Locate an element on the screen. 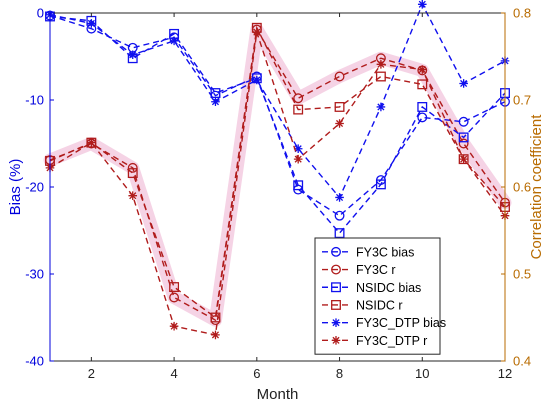 The height and width of the screenshot is (407, 550). left-tick-label: -40 is located at coordinates (34, 361).